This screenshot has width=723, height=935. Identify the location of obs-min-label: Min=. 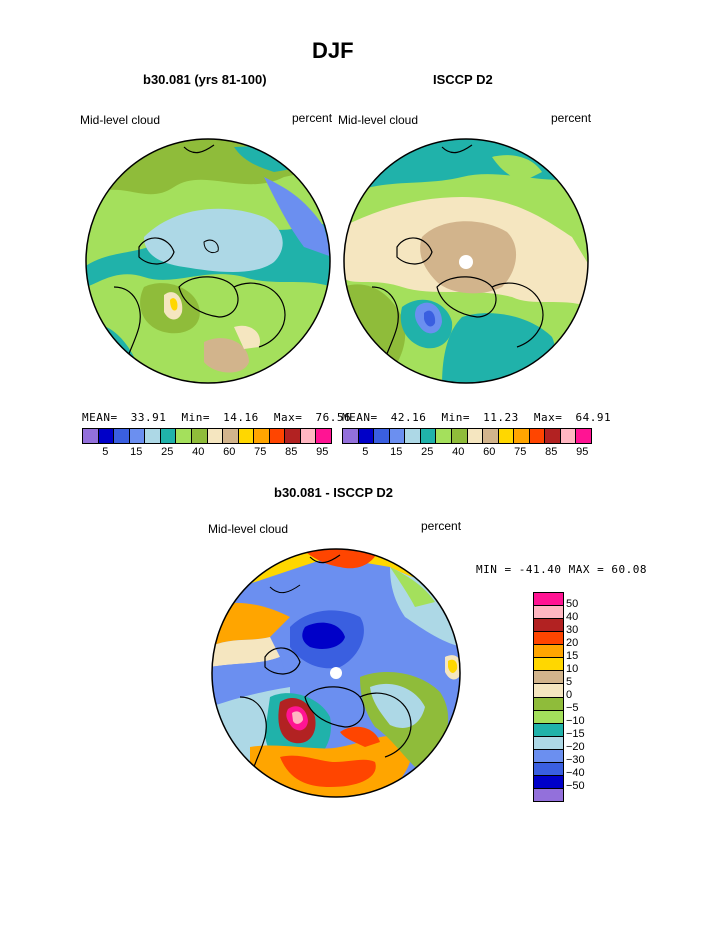
(455, 417).